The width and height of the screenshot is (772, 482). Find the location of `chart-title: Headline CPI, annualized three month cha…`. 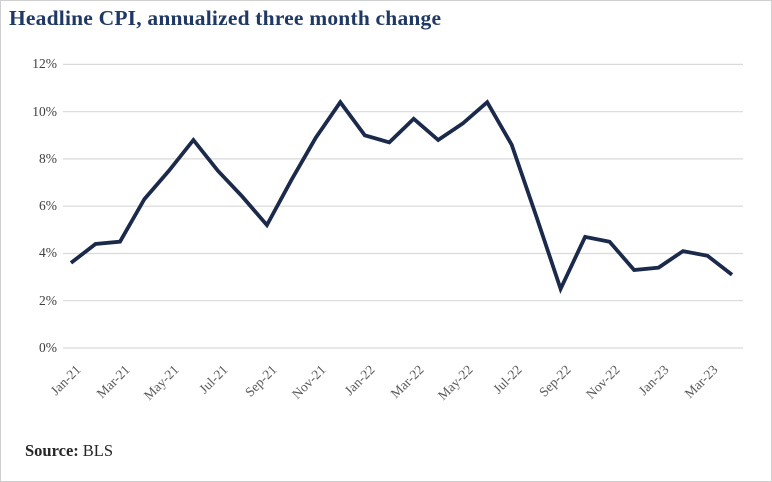

chart-title: Headline CPI, annualized three month cha… is located at coordinates (225, 18).